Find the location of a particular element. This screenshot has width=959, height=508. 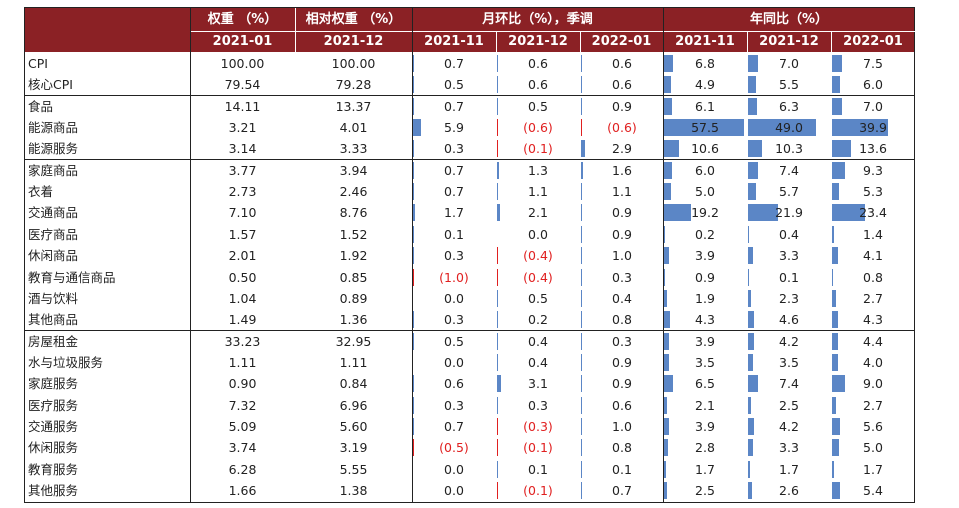

table-row: 医疗服务 7.32 6.96 0.3 0.3 0.6 2.1 2.5 2.7 is located at coordinates (469, 405).